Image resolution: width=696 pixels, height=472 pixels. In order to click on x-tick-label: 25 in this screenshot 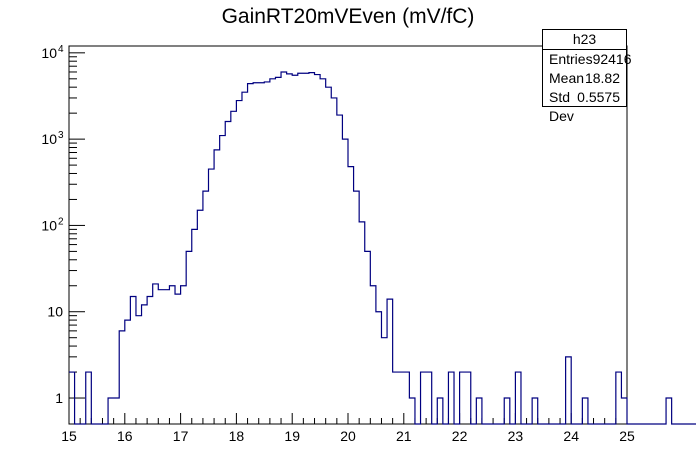, I will do `click(627, 436)`.